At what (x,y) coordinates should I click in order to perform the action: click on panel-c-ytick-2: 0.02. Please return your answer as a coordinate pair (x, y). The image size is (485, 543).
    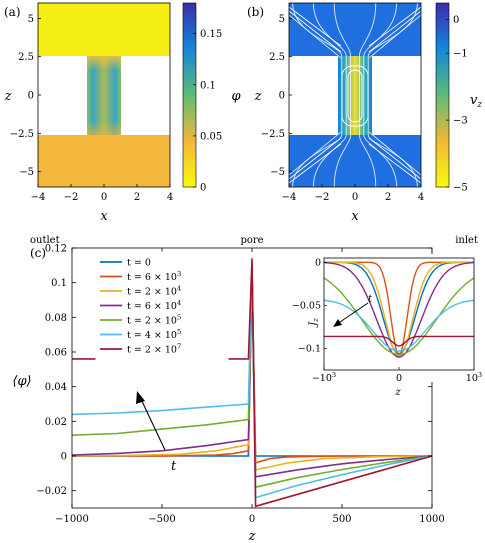
    Looking at the image, I should click on (56, 422).